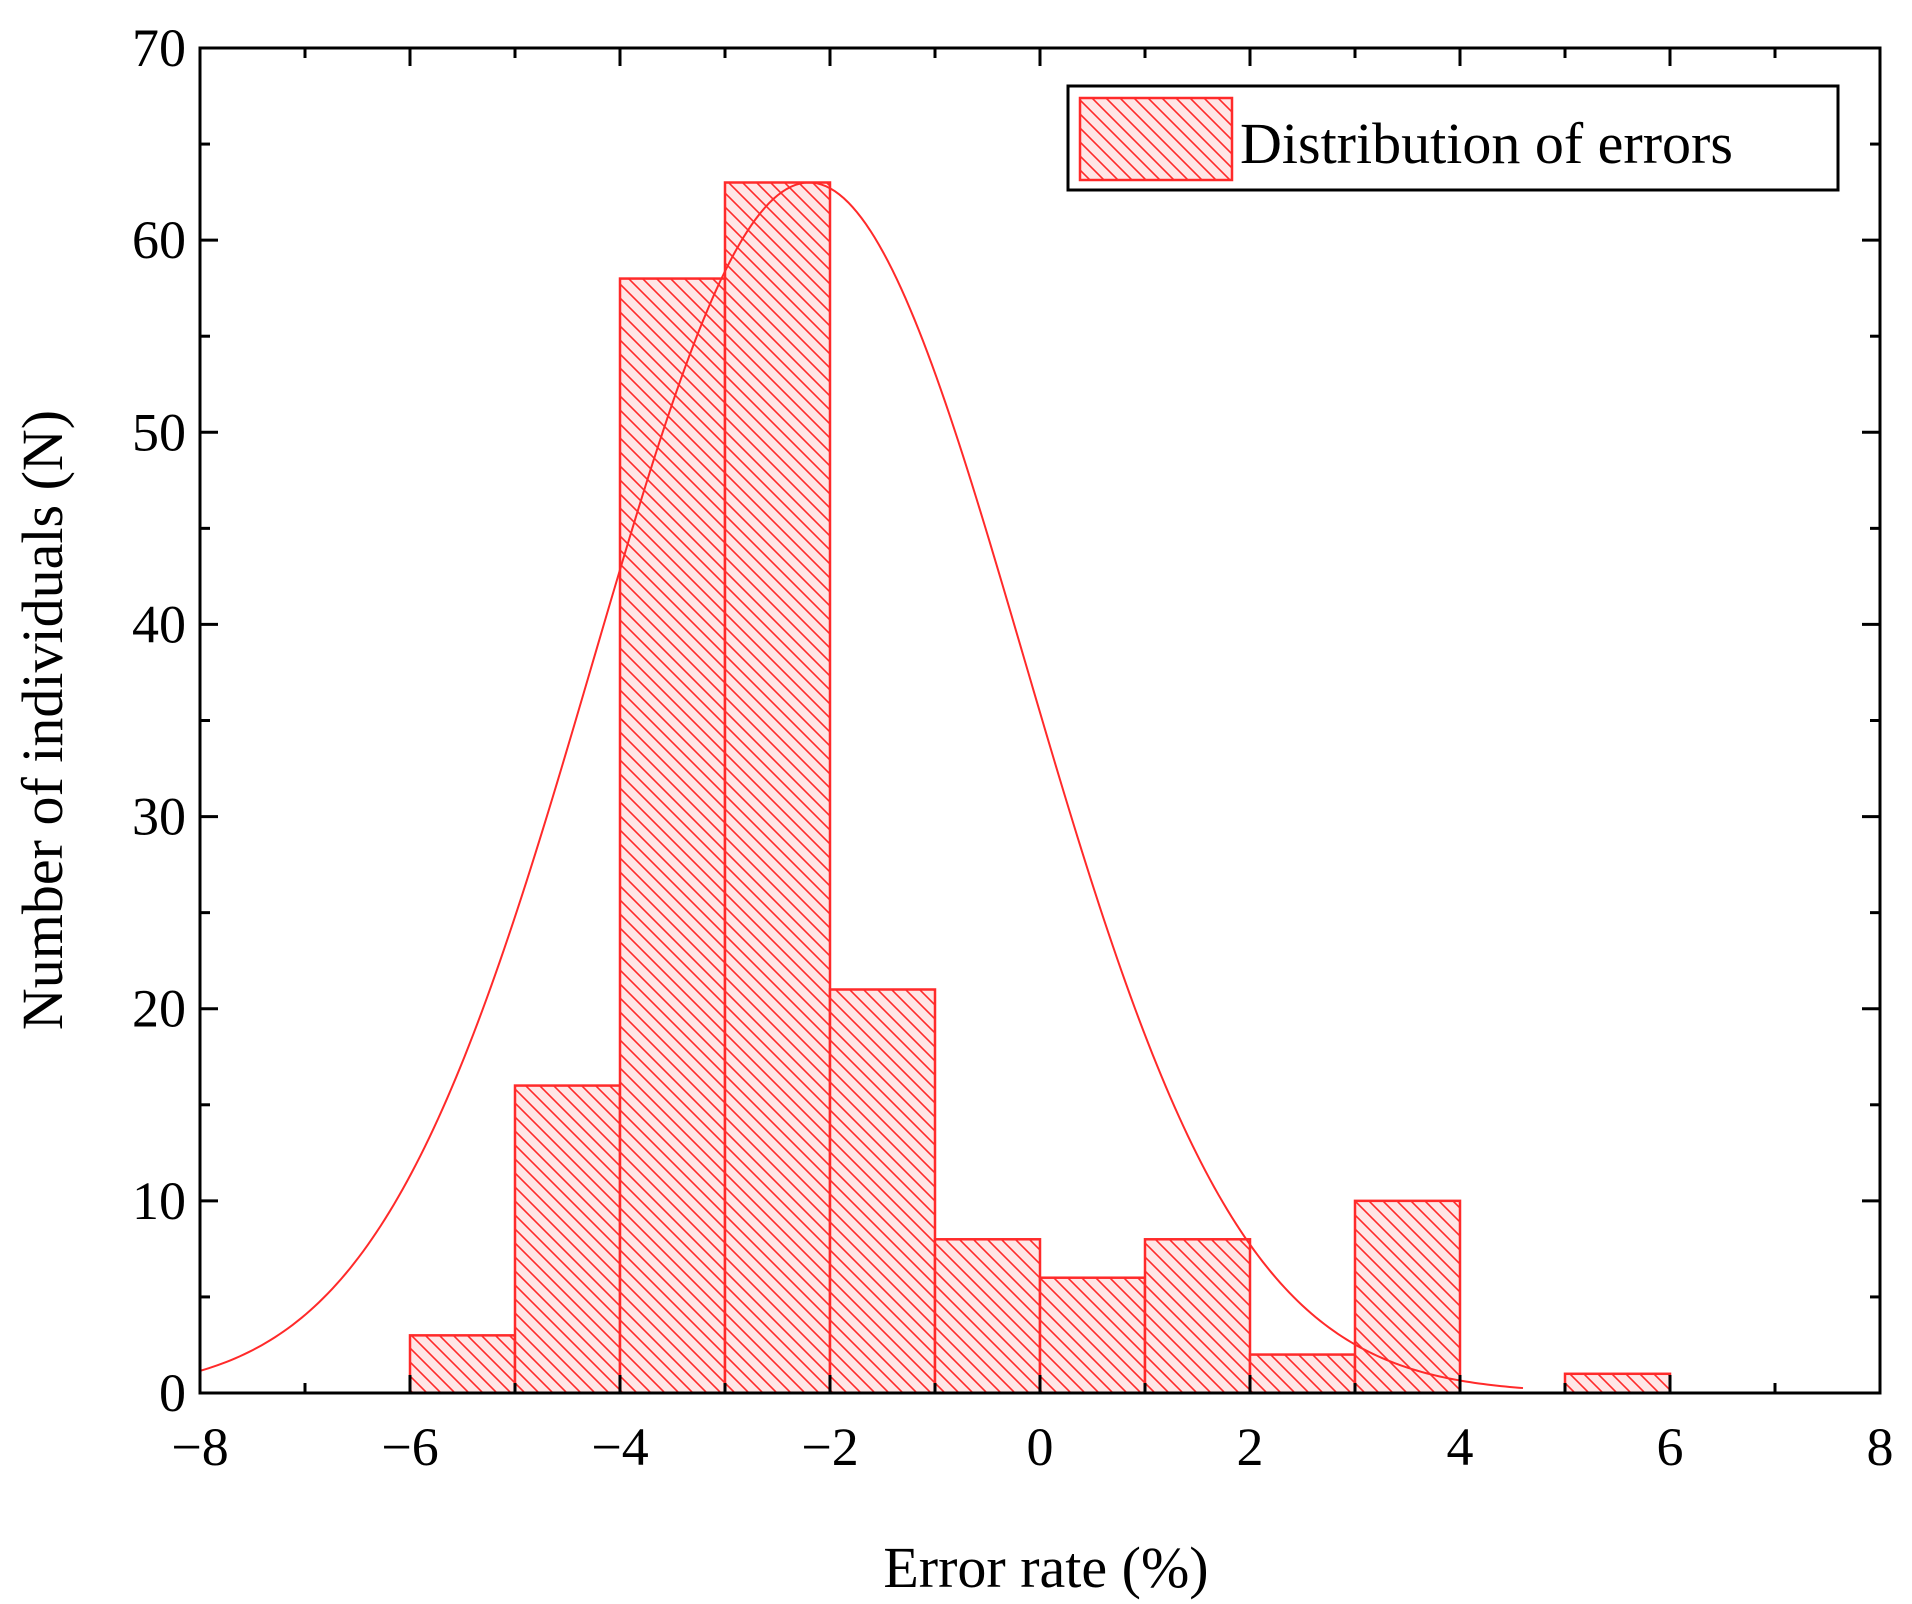  I want to click on legend-label: Distribution of errors, so click(1486, 143).